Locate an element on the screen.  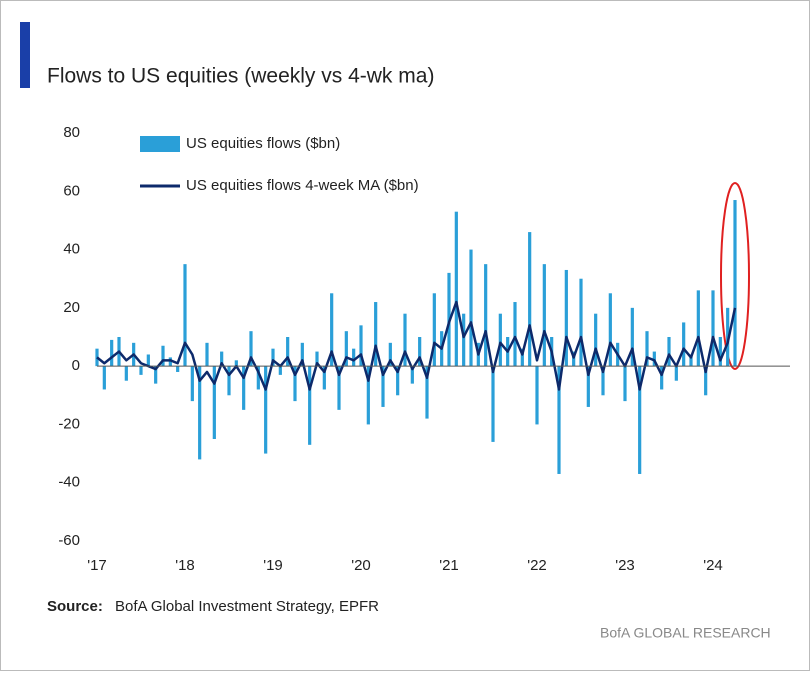
chart-title: Flows to US equities (weekly vs 4-wk ma) is located at coordinates (240, 76).